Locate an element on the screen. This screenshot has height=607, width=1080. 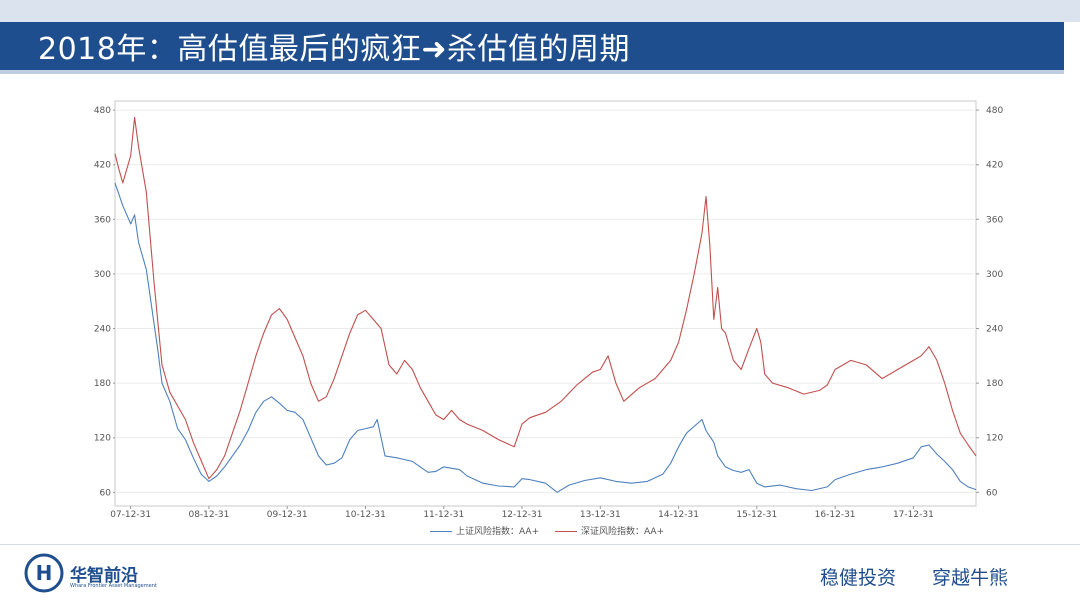
legend-swatch-red is located at coordinates (566, 531).